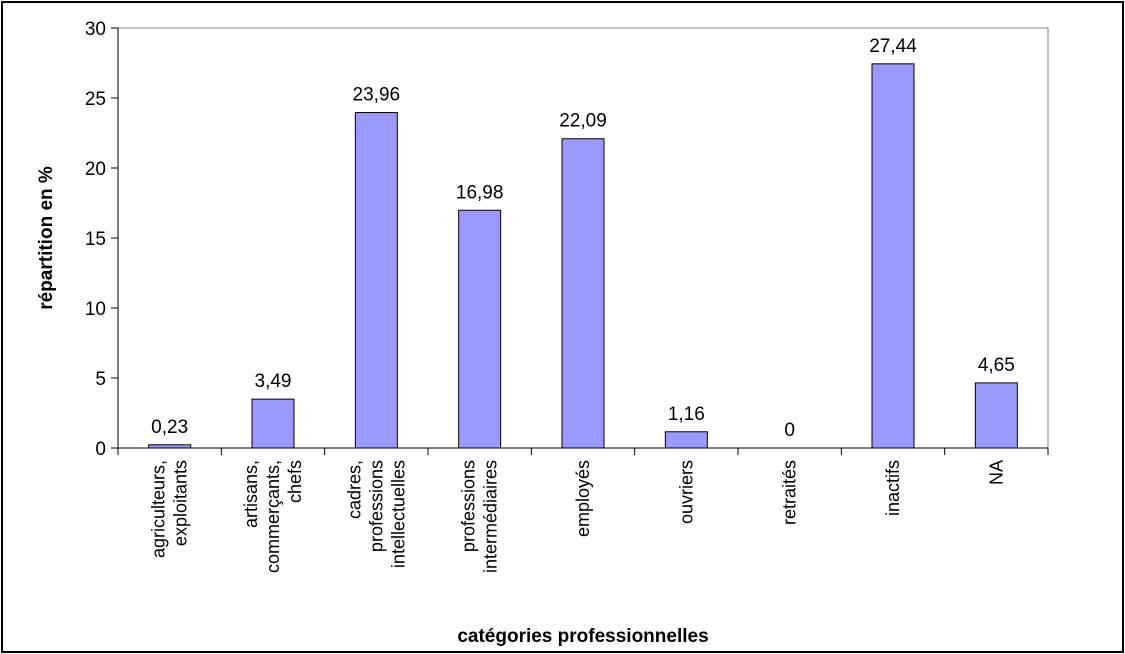 This screenshot has height=654, width=1125. What do you see at coordinates (354, 489) in the screenshot?
I see `x-category-label-line: cadres,` at bounding box center [354, 489].